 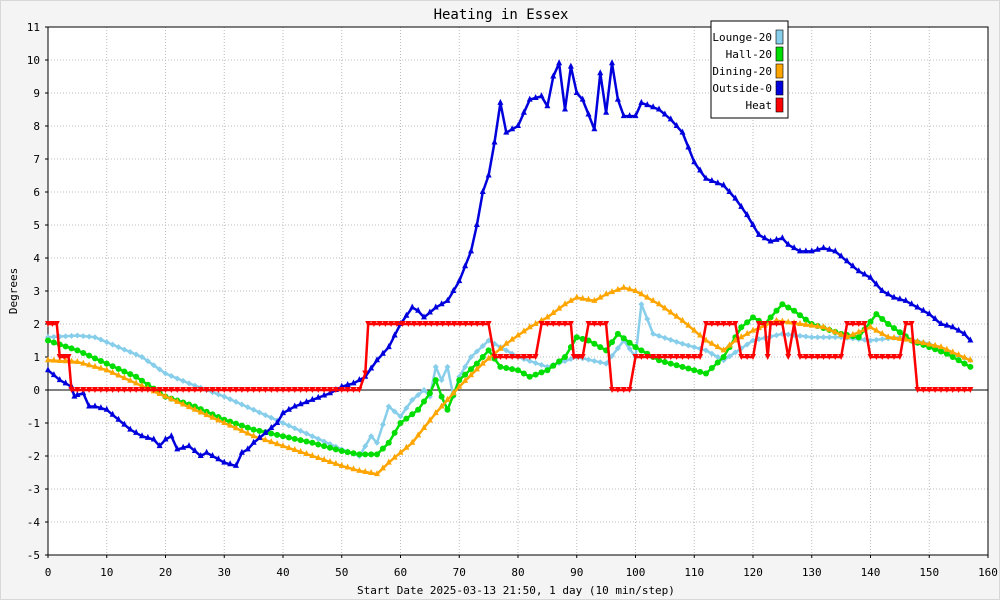 What do you see at coordinates (106, 572) in the screenshot?
I see `x-tick-label: 10` at bounding box center [106, 572].